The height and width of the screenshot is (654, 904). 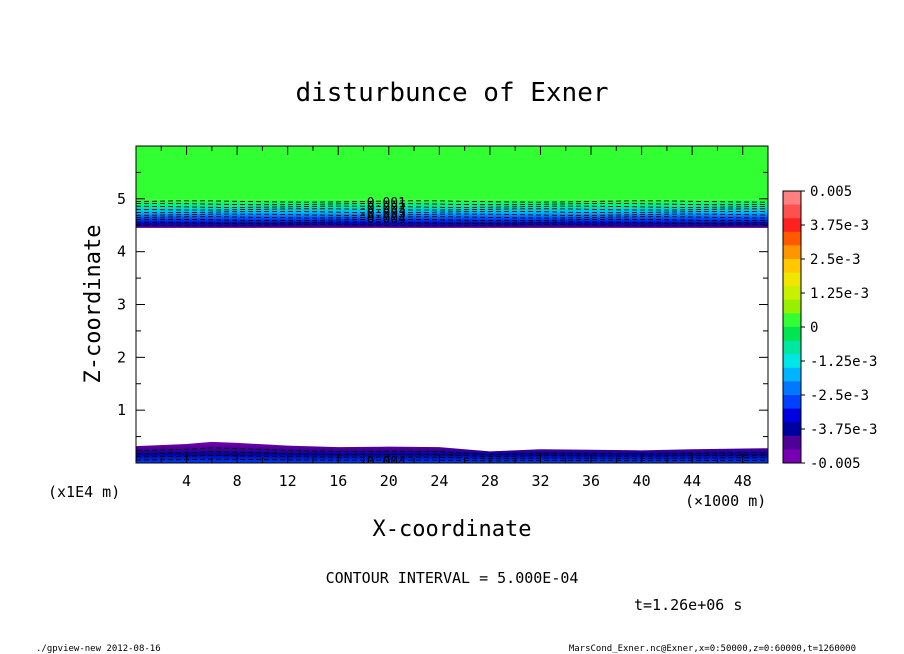 What do you see at coordinates (121, 199) in the screenshot?
I see `y-tick-label: 5` at bounding box center [121, 199].